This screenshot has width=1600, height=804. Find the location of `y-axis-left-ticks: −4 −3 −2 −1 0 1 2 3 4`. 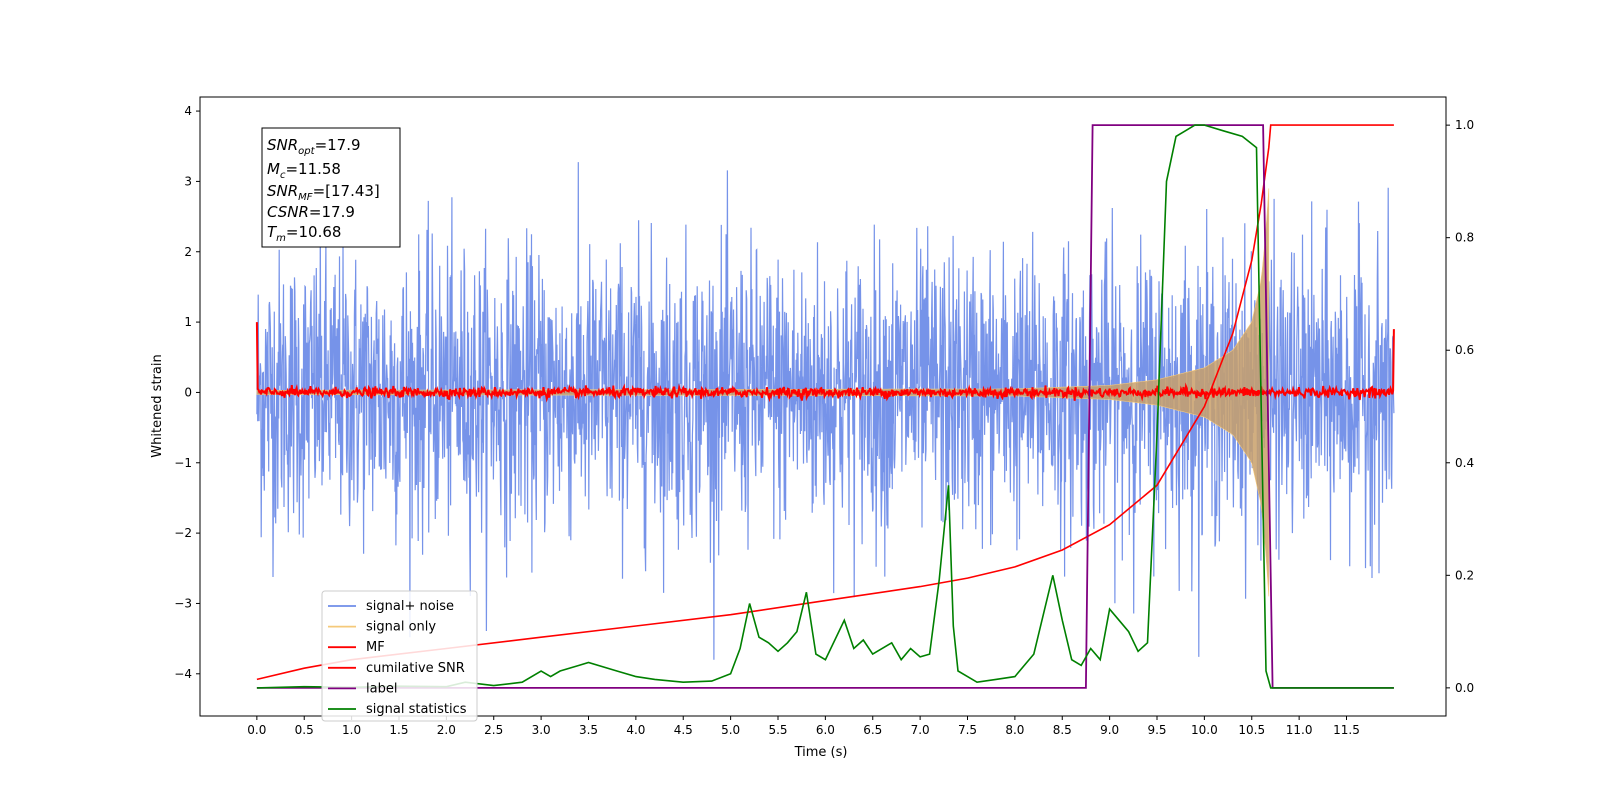

y-axis-left-ticks: −4 −3 −2 −1 0 1 2 3 4 is located at coordinates (187, 392).